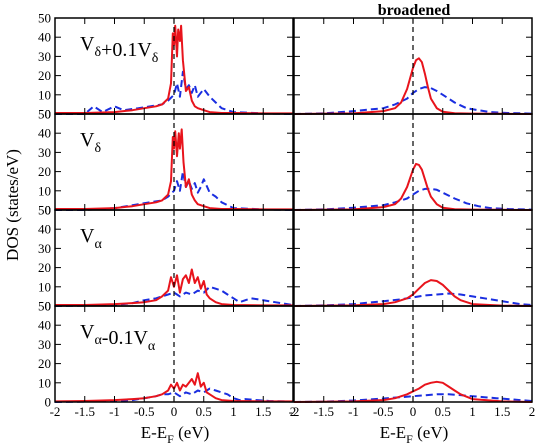 Image resolution: width=540 pixels, height=445 pixels. I want to click on panel-r1-c1, so click(413, 162).